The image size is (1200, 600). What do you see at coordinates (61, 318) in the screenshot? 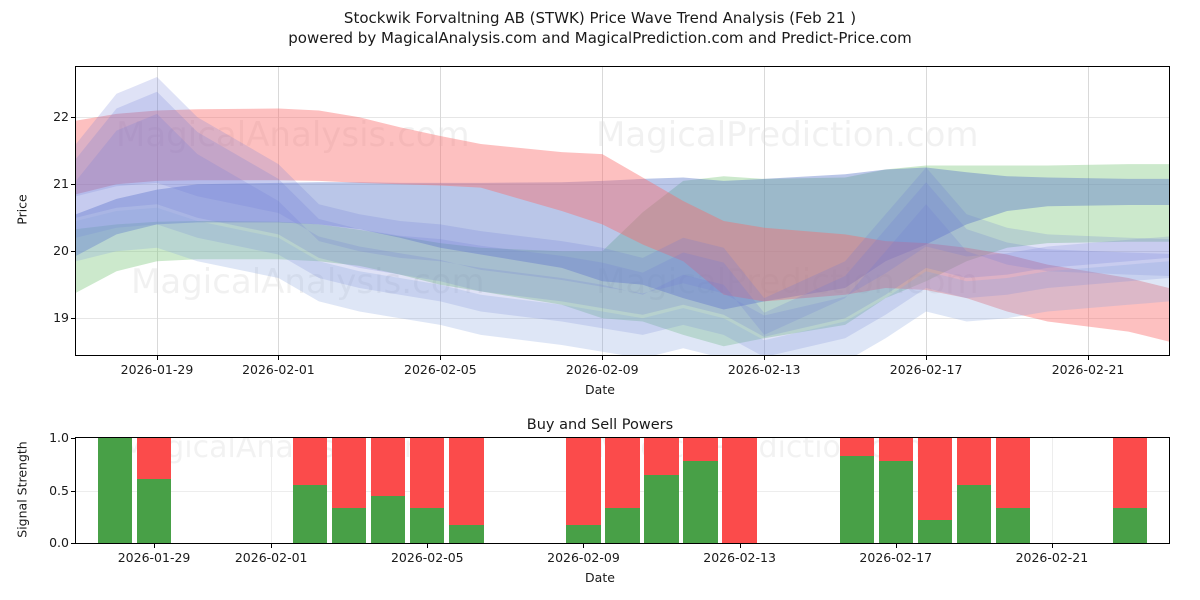
I see `y-tick-label: 19` at bounding box center [61, 318].